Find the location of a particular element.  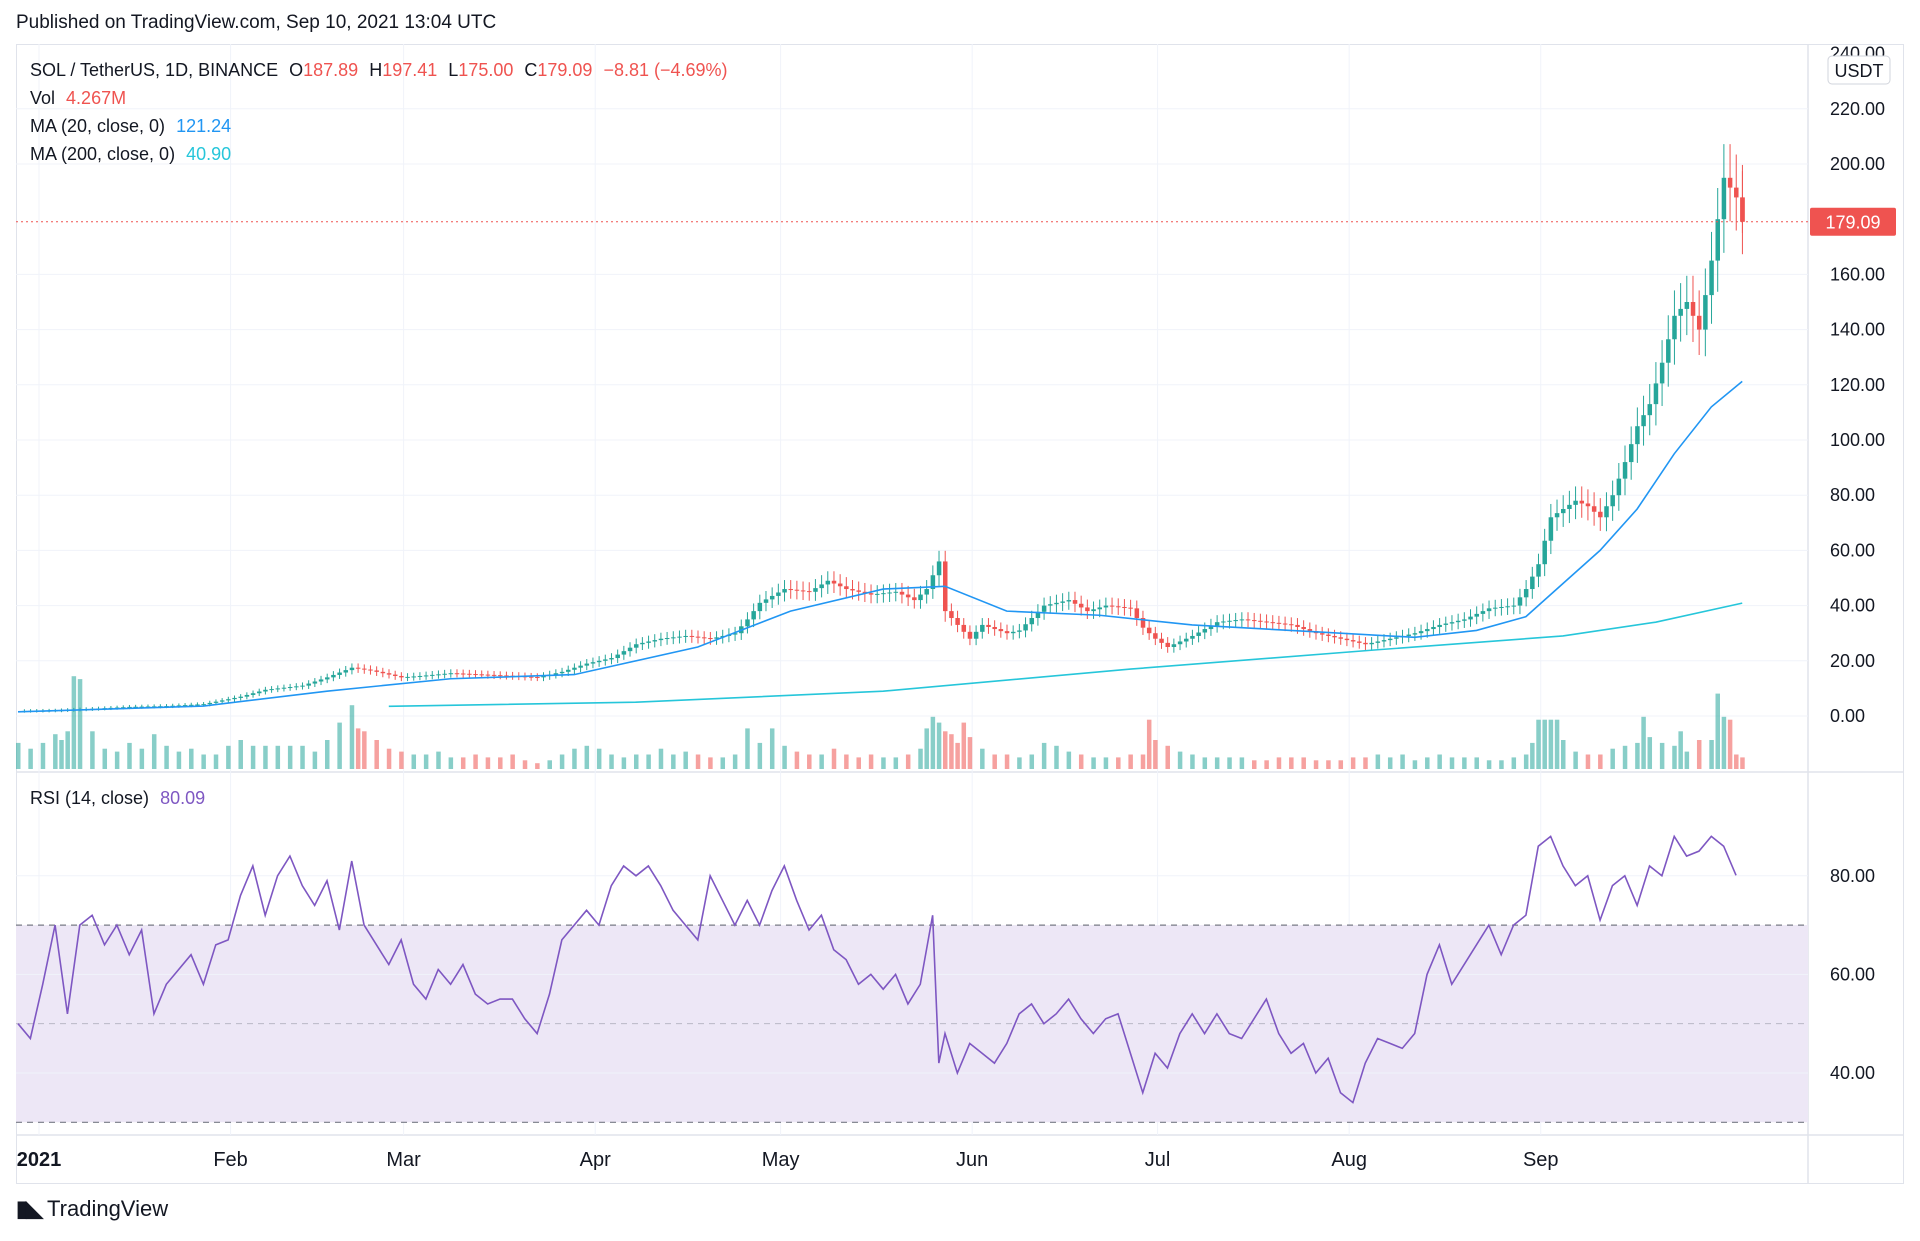

legend-vol-value: 4.267M is located at coordinates (96, 98).